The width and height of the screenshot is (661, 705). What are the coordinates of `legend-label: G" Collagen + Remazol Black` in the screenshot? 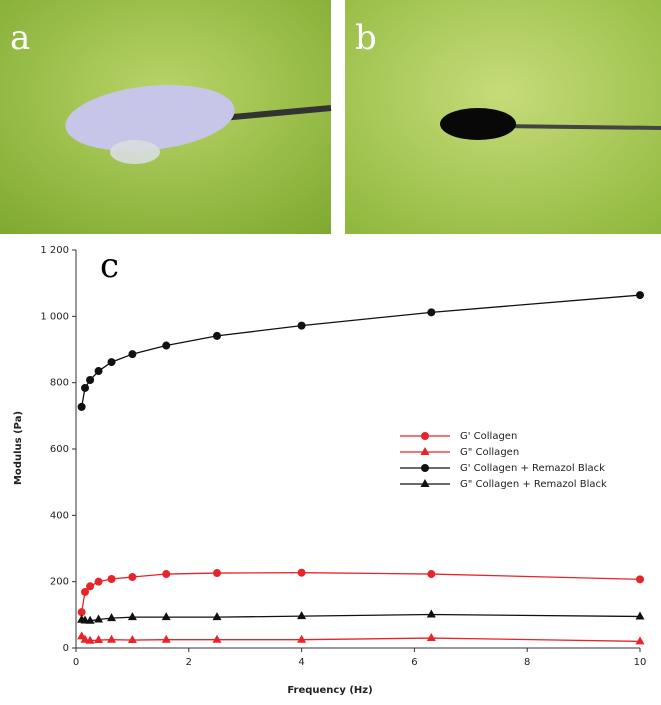 It's located at (533, 484).